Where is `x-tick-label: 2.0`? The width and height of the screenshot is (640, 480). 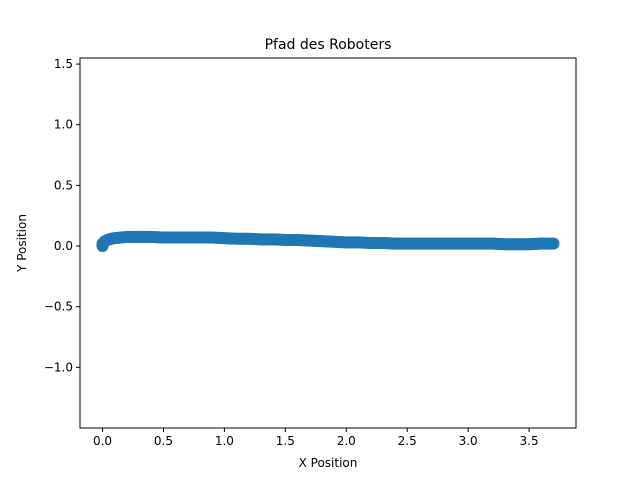 x-tick-label: 2.0 is located at coordinates (346, 441).